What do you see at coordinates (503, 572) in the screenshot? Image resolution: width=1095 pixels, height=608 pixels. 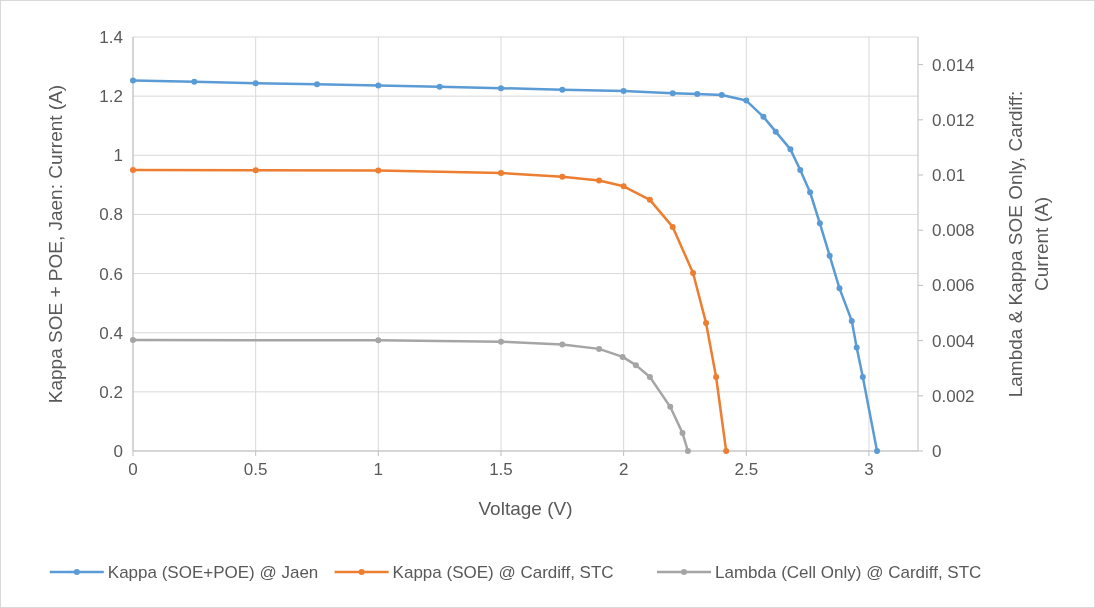 I see `legend-label: Kappa (SOE) @ Cardiff, STC` at bounding box center [503, 572].